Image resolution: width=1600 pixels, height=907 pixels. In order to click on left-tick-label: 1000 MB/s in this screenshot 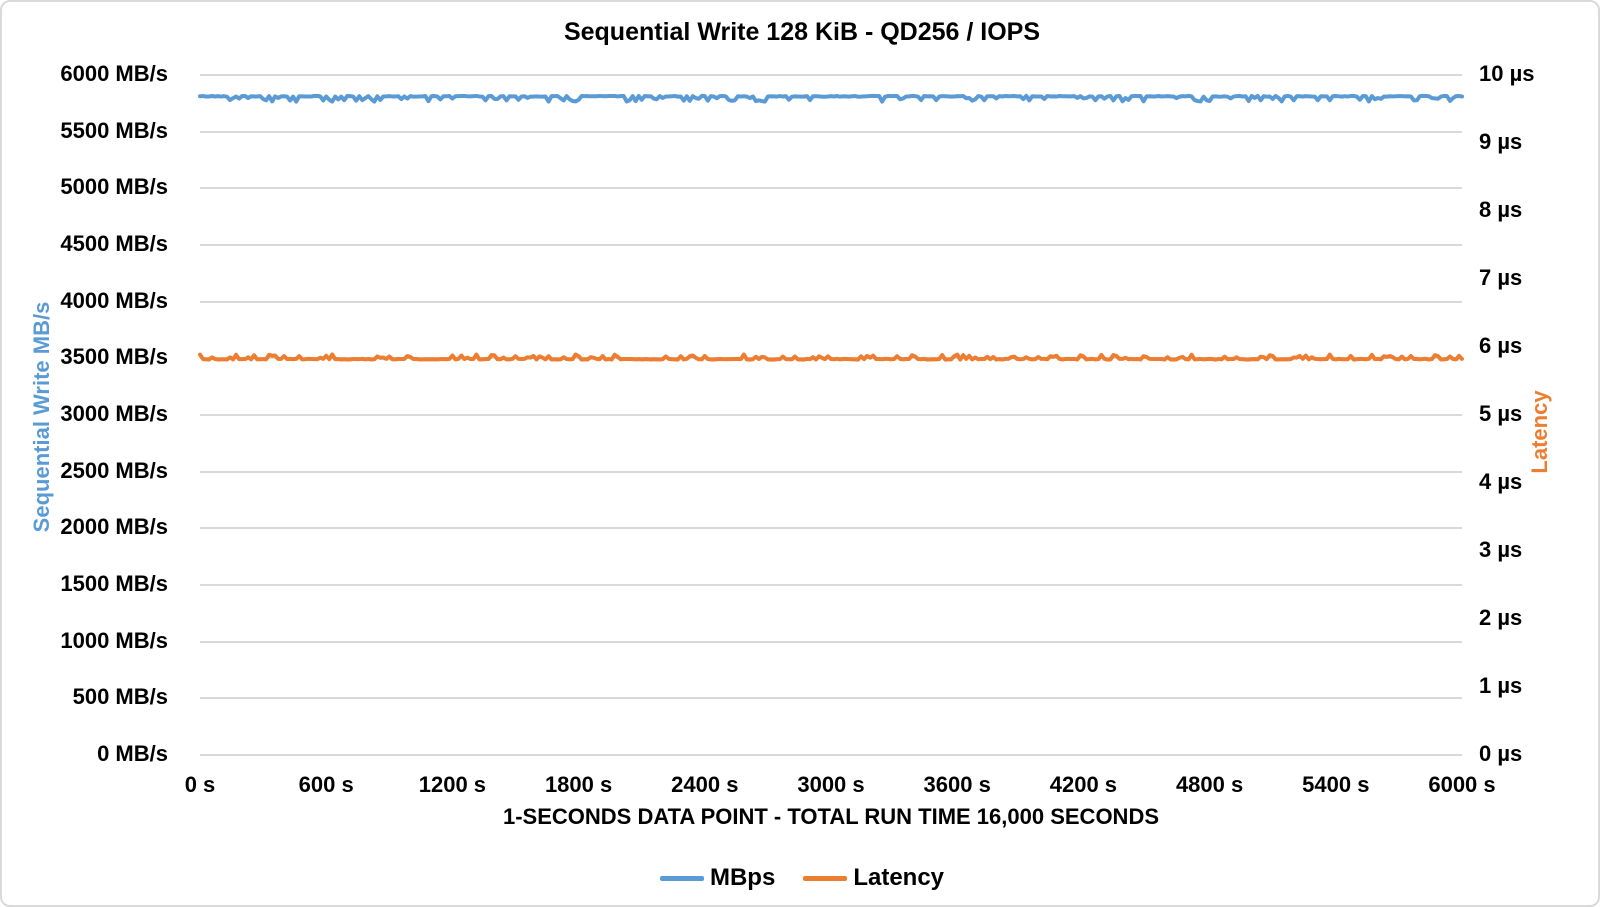, I will do `click(114, 640)`.